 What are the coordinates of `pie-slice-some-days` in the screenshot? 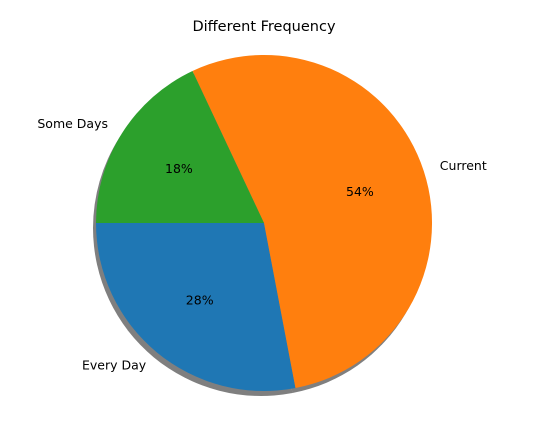 It's located at (180, 147).